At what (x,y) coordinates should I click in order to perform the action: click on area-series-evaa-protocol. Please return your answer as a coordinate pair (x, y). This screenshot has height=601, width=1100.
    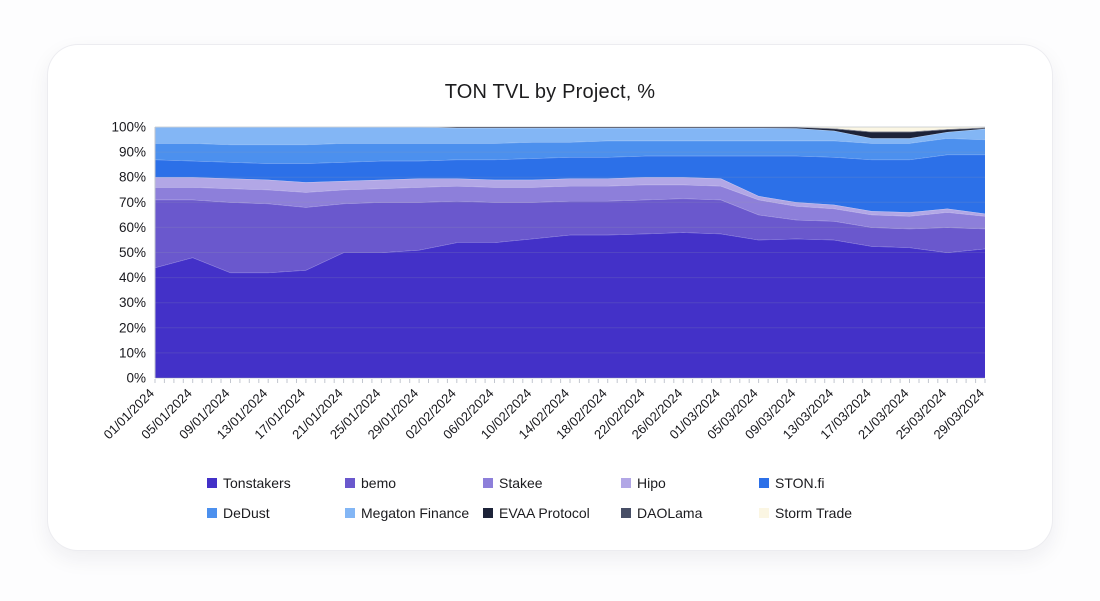
    Looking at the image, I should click on (570, 133).